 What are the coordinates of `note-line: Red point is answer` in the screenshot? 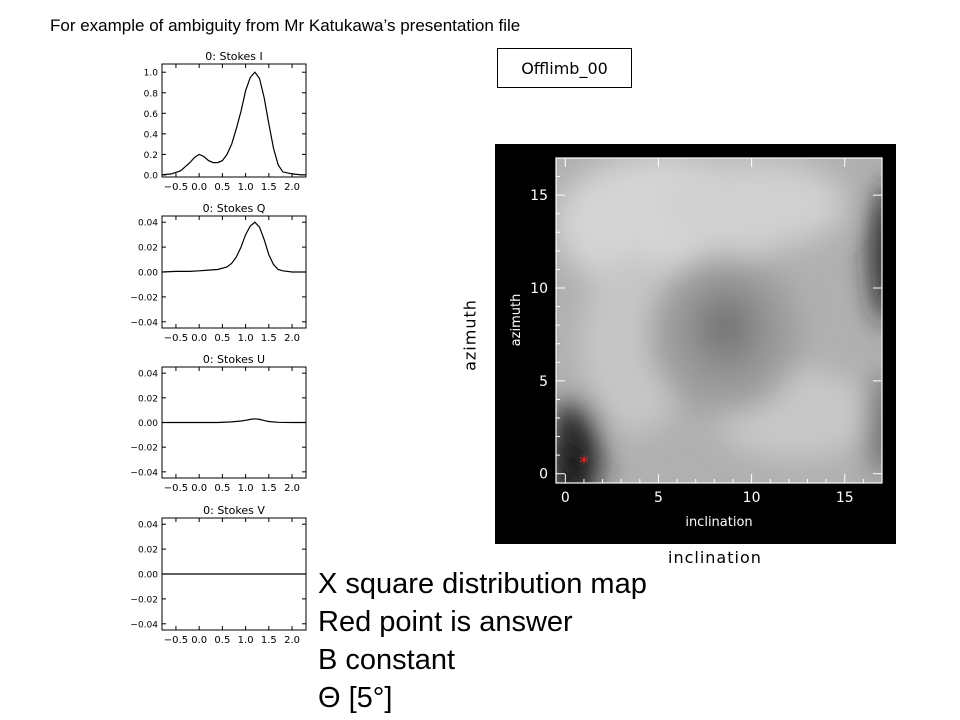 It's located at (445, 622).